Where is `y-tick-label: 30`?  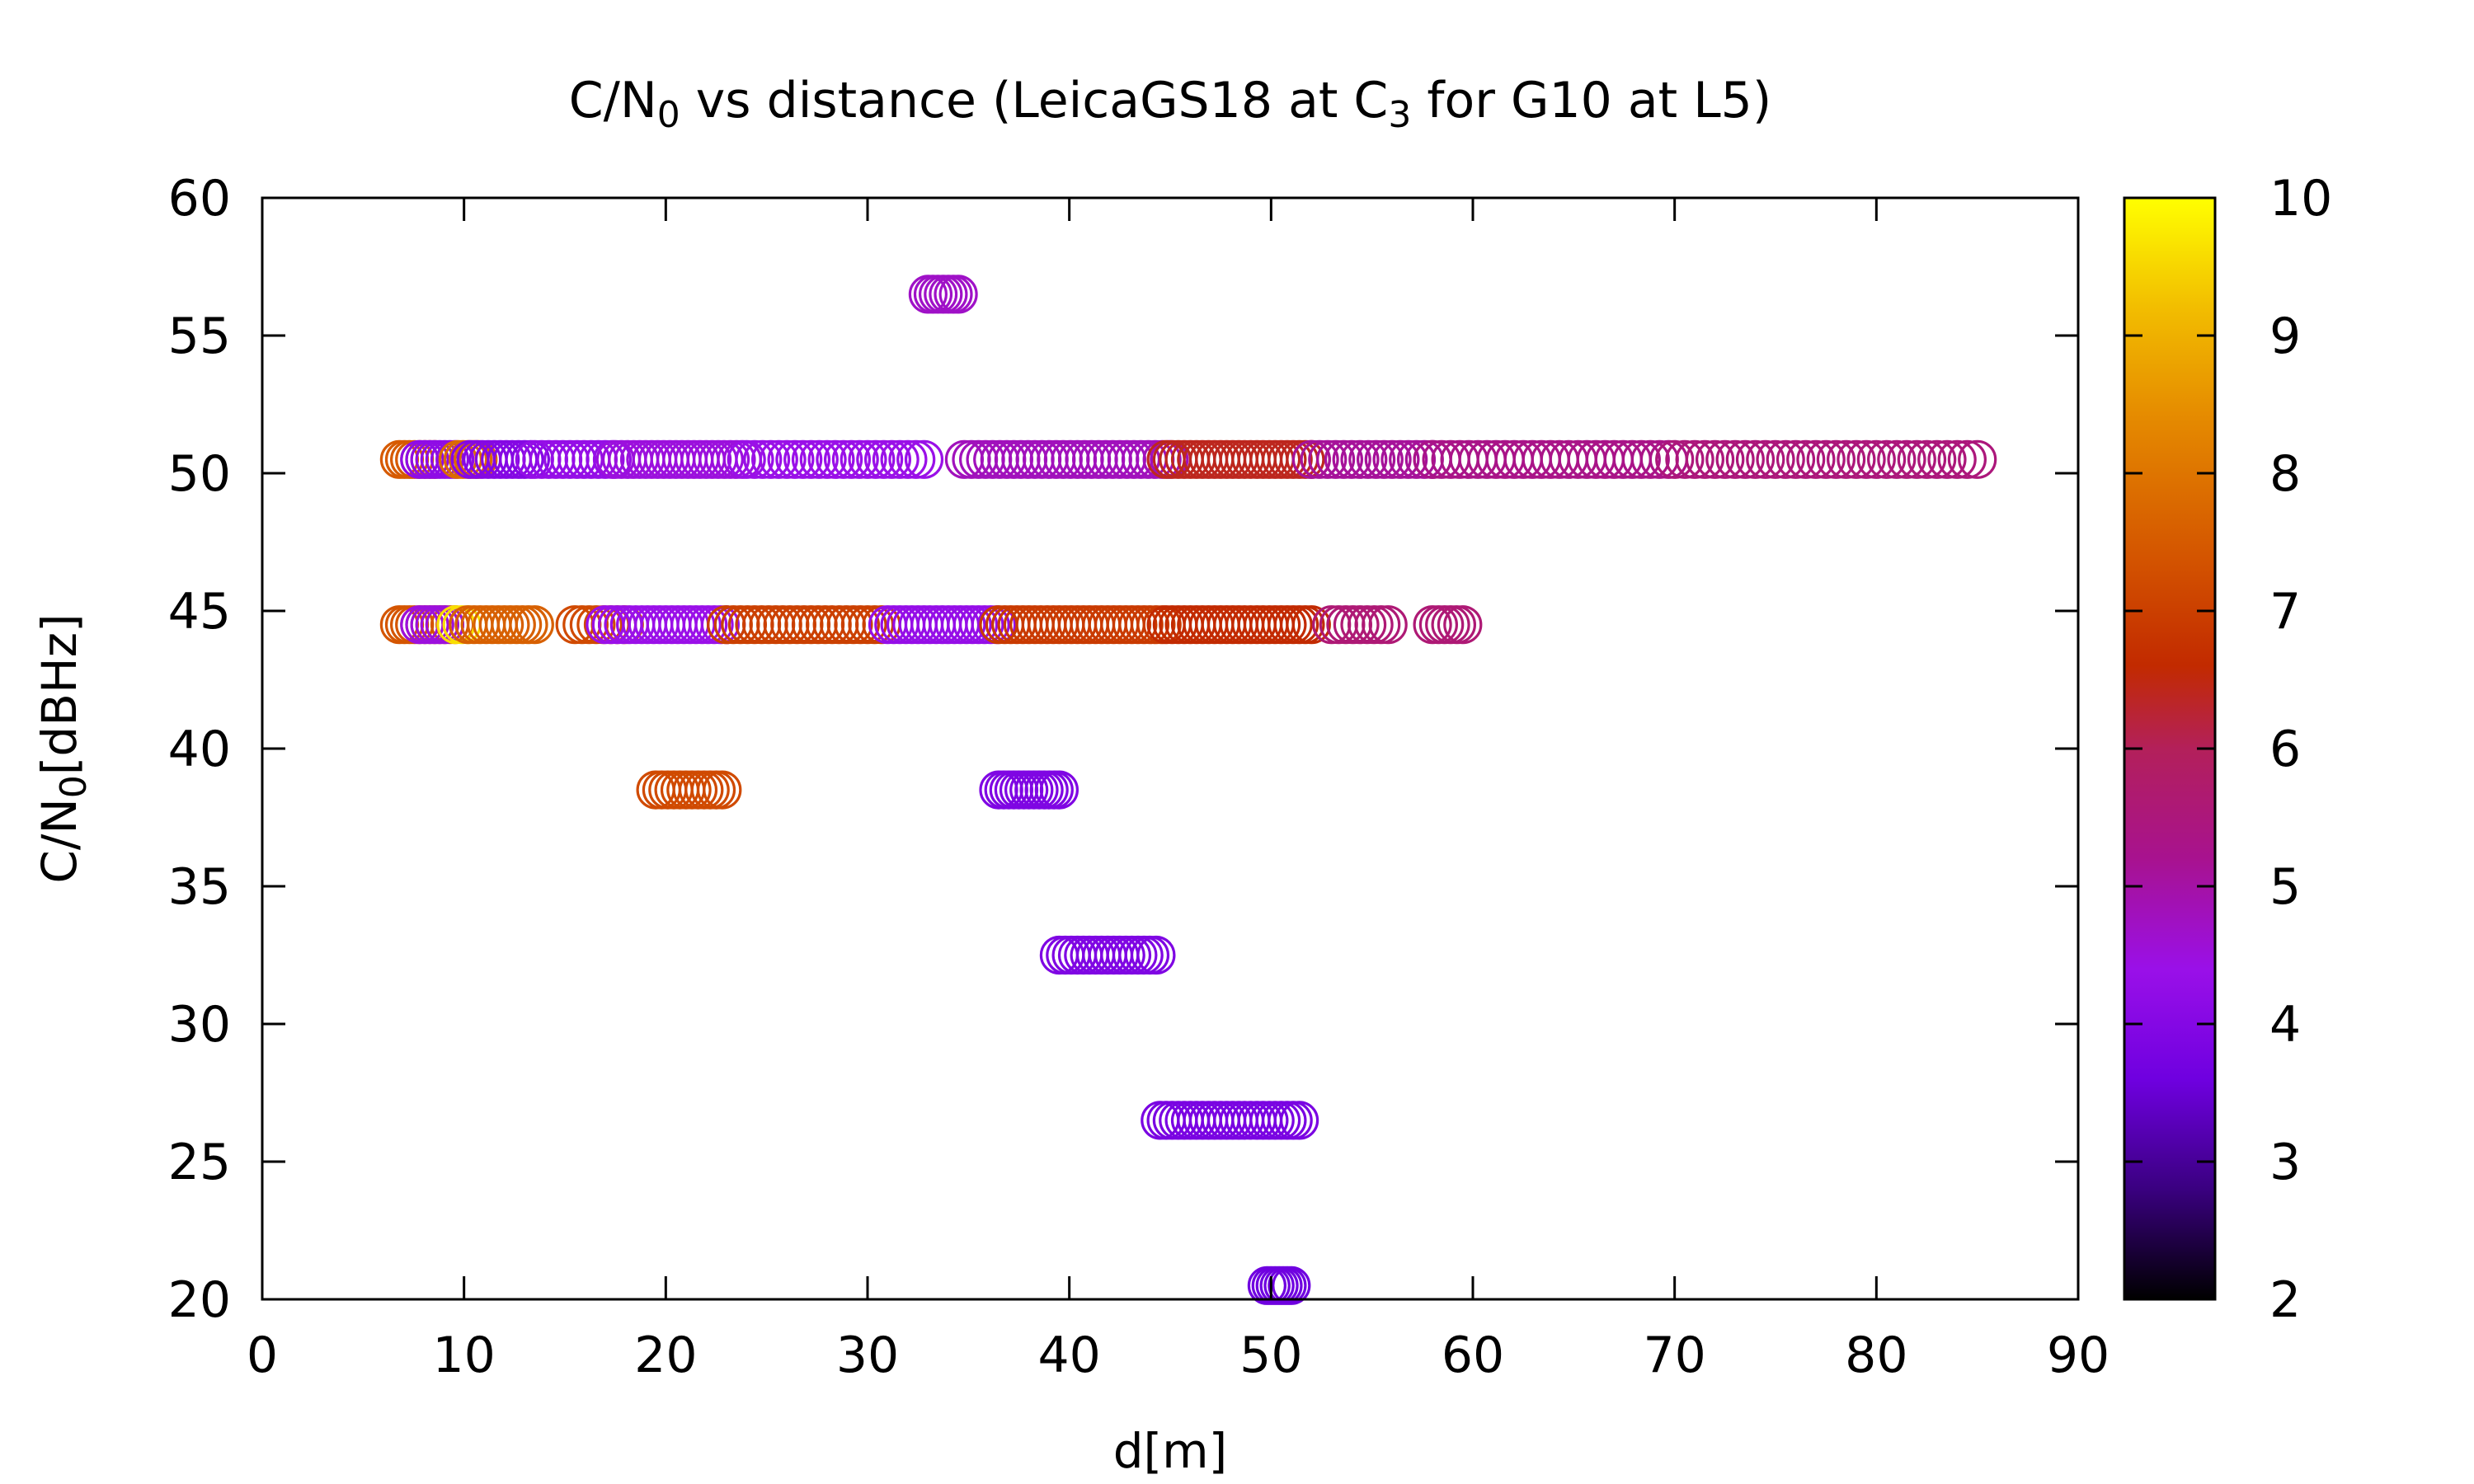 y-tick-label: 30 is located at coordinates (199, 1025).